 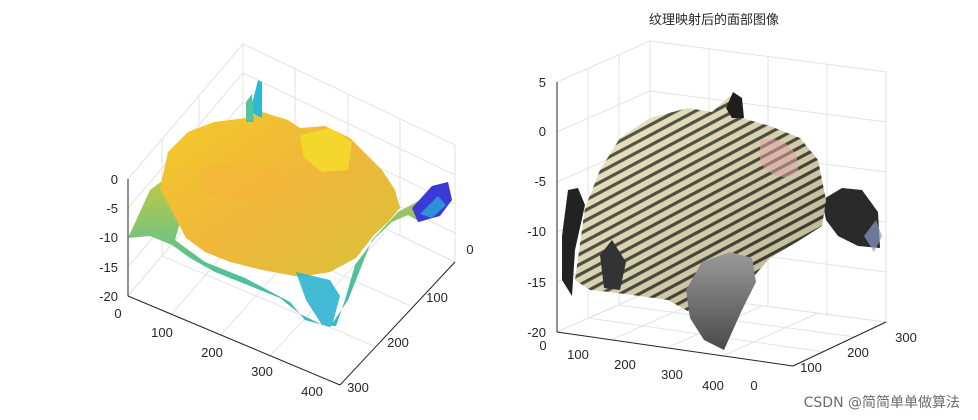 What do you see at coordinates (536, 207) in the screenshot?
I see `right-z-ticks: 5 0 -5 -10 -15 -20` at bounding box center [536, 207].